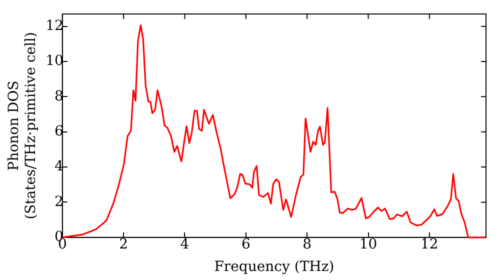 This screenshot has height=280, width=500. Describe the element at coordinates (429, 244) in the screenshot. I see `x-tick-label: 12` at that location.